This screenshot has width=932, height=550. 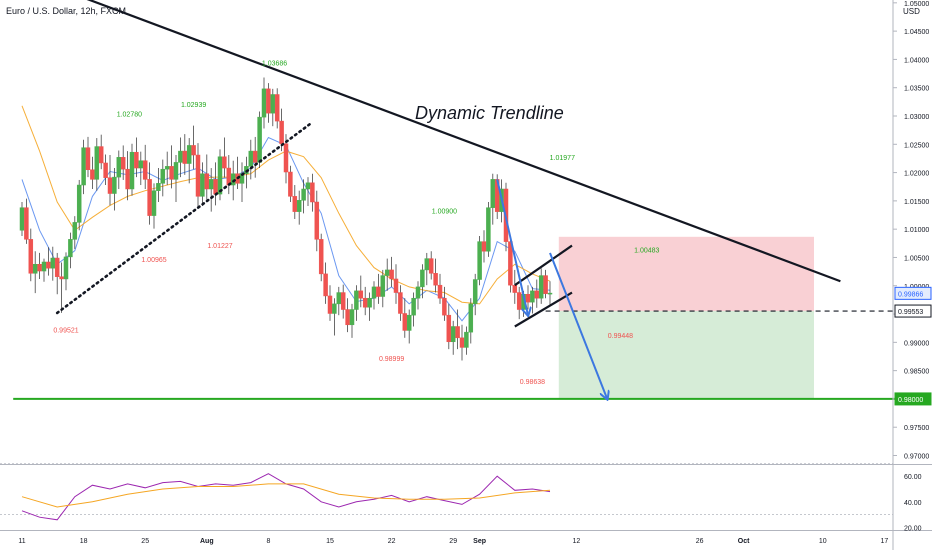 I want to click on price-tick-label: 1.02500, so click(x=916, y=145).